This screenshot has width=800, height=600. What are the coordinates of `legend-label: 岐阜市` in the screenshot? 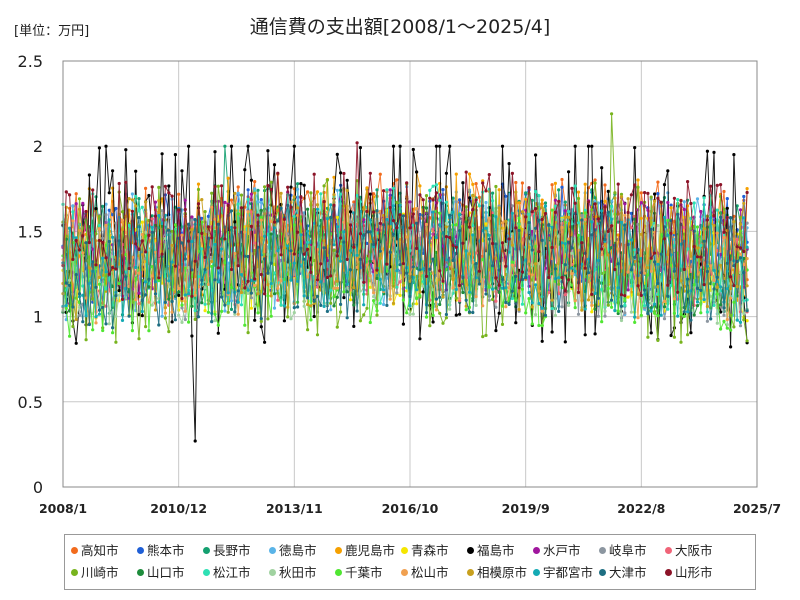 It's located at (628, 550).